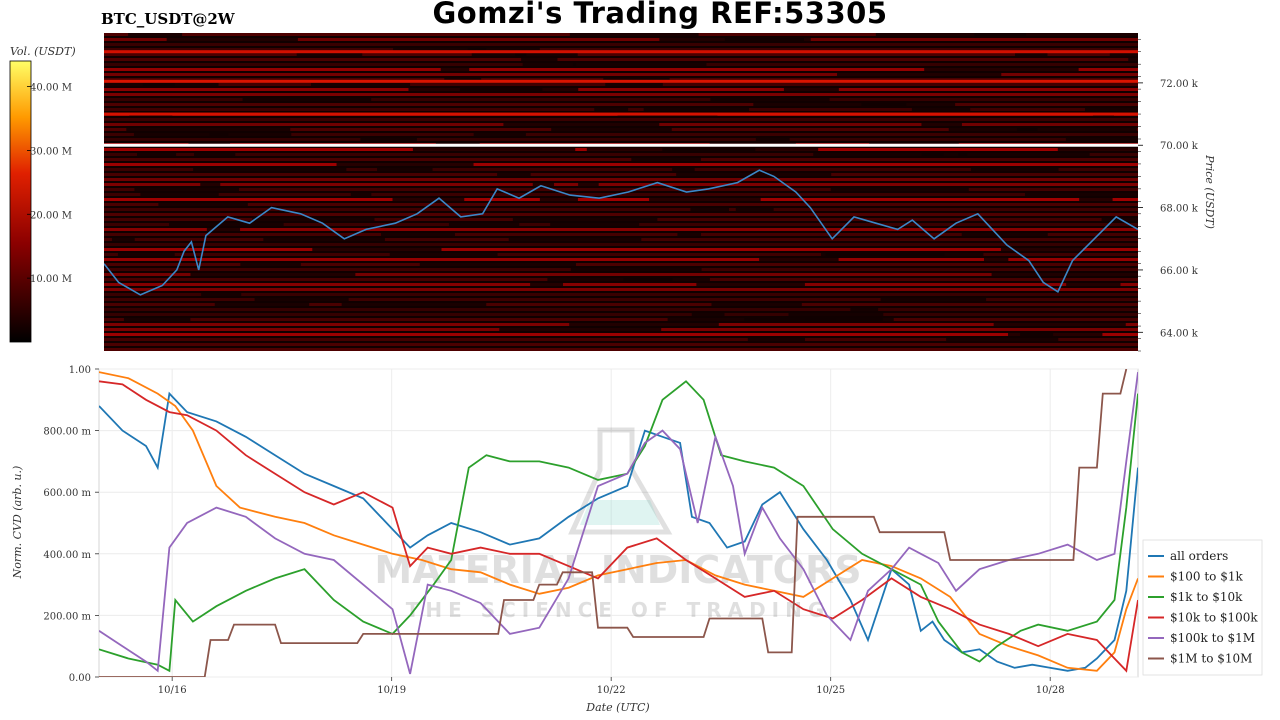  I want to click on colorbar-tick-label: 40.00 M, so click(51, 88).